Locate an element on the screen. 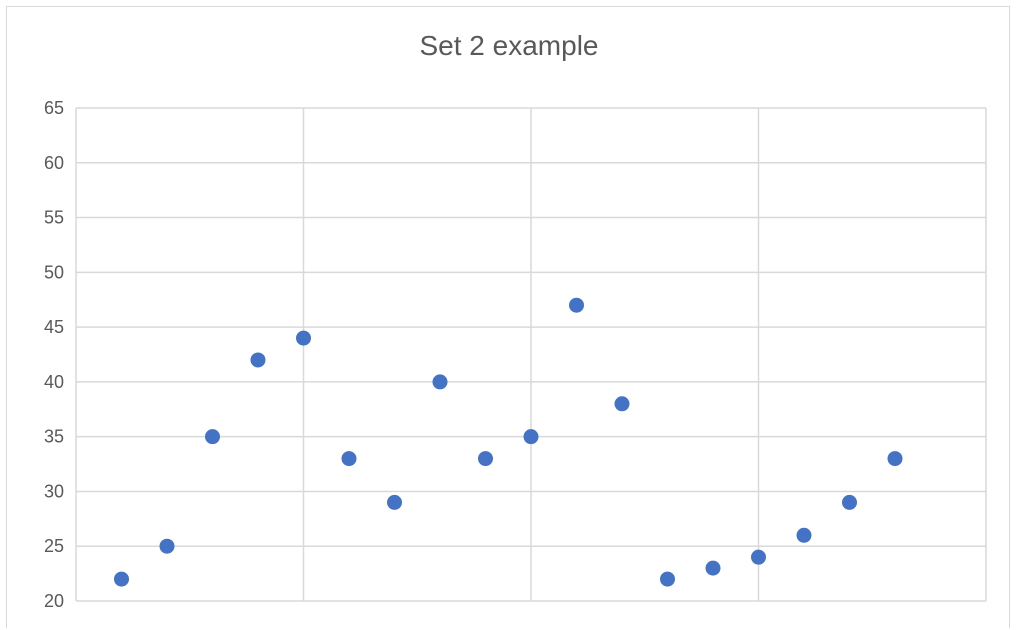  y-tick-label: 60 is located at coordinates (54, 163).